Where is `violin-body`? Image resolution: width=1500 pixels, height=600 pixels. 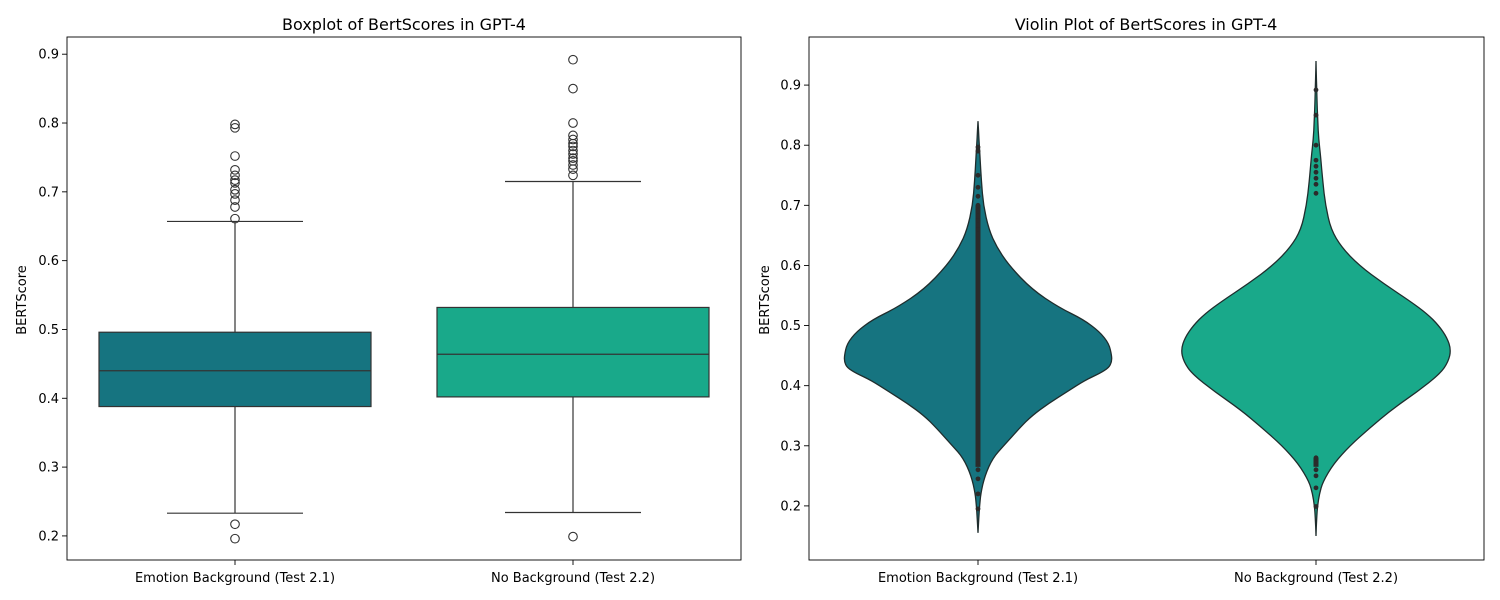 violin-body is located at coordinates (1316, 298).